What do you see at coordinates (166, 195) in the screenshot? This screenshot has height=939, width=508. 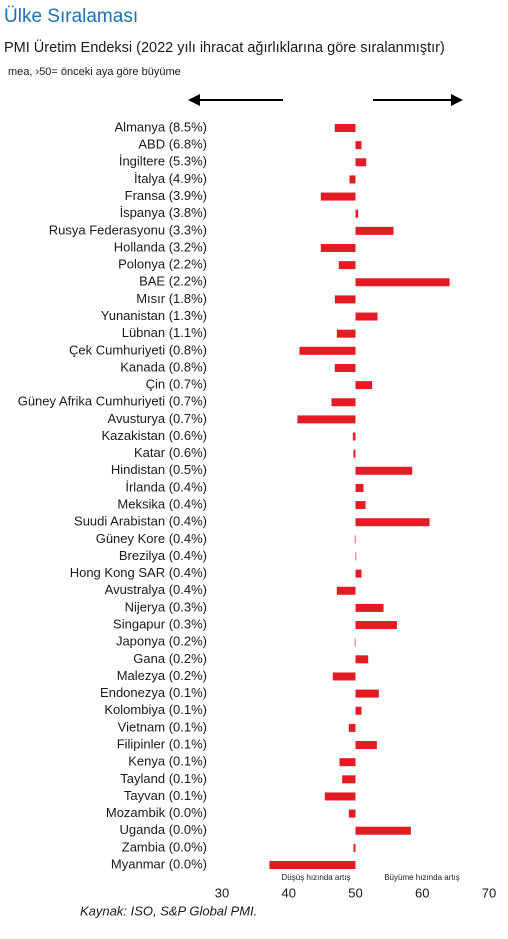 I see `y-tick-label: Fransa (3.9%)` at bounding box center [166, 195].